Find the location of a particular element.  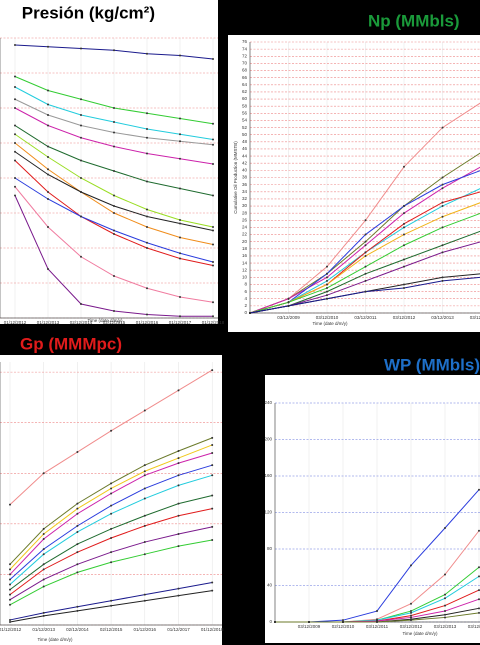

y-tick-label: 38 is located at coordinates (245, 177).